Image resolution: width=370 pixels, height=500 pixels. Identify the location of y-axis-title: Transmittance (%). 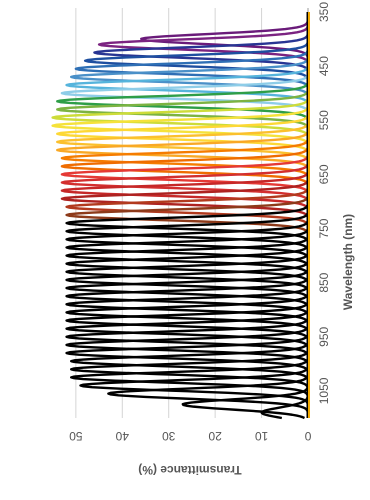
(189, 470).